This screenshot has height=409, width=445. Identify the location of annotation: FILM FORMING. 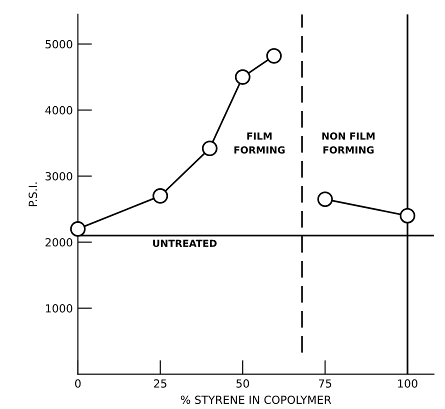
(259, 143).